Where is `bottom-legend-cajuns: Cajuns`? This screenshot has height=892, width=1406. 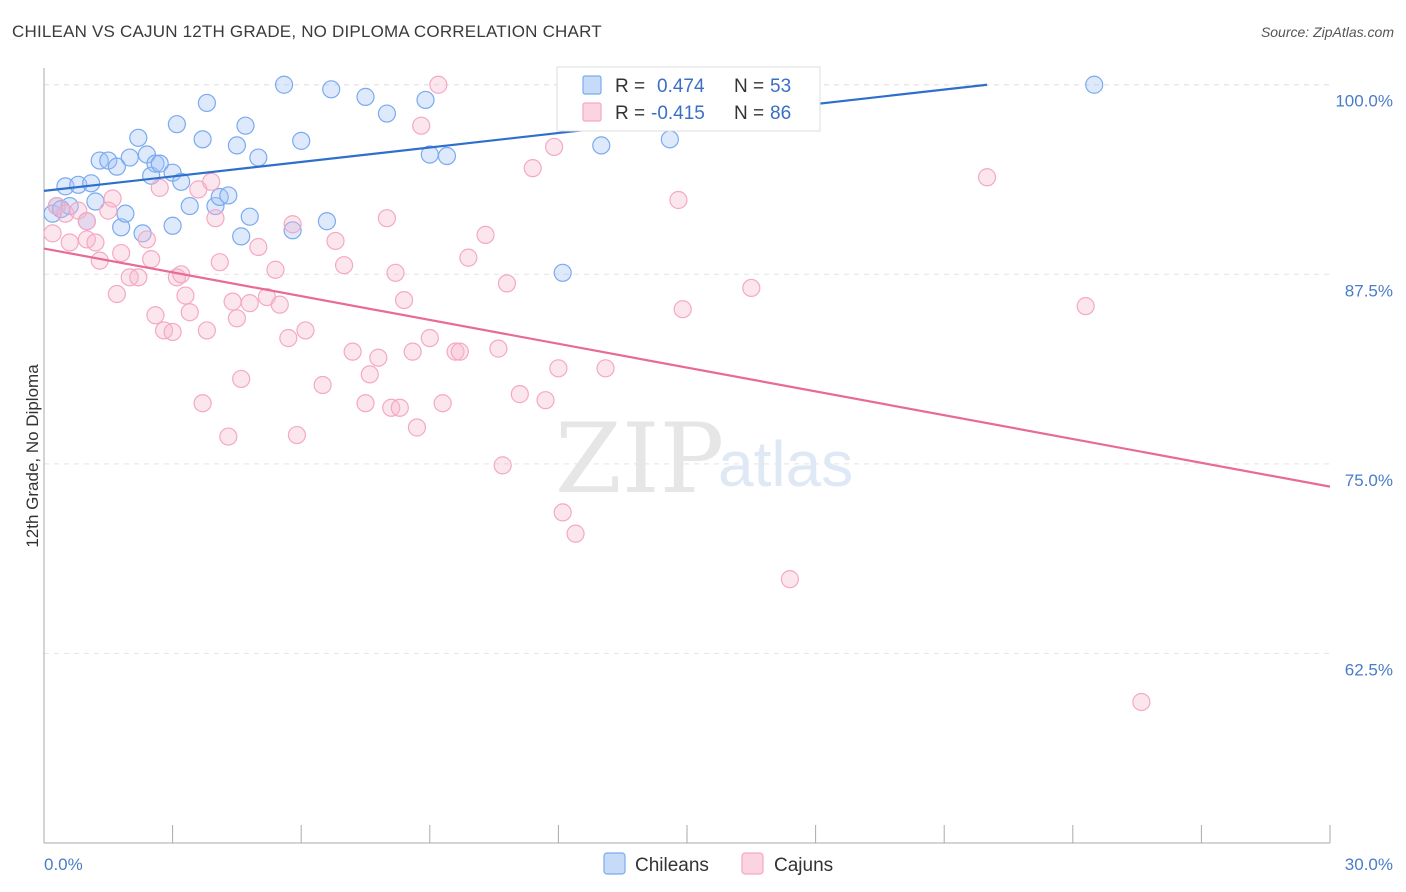
bottom-legend-cajuns: Cajuns is located at coordinates (803, 865).